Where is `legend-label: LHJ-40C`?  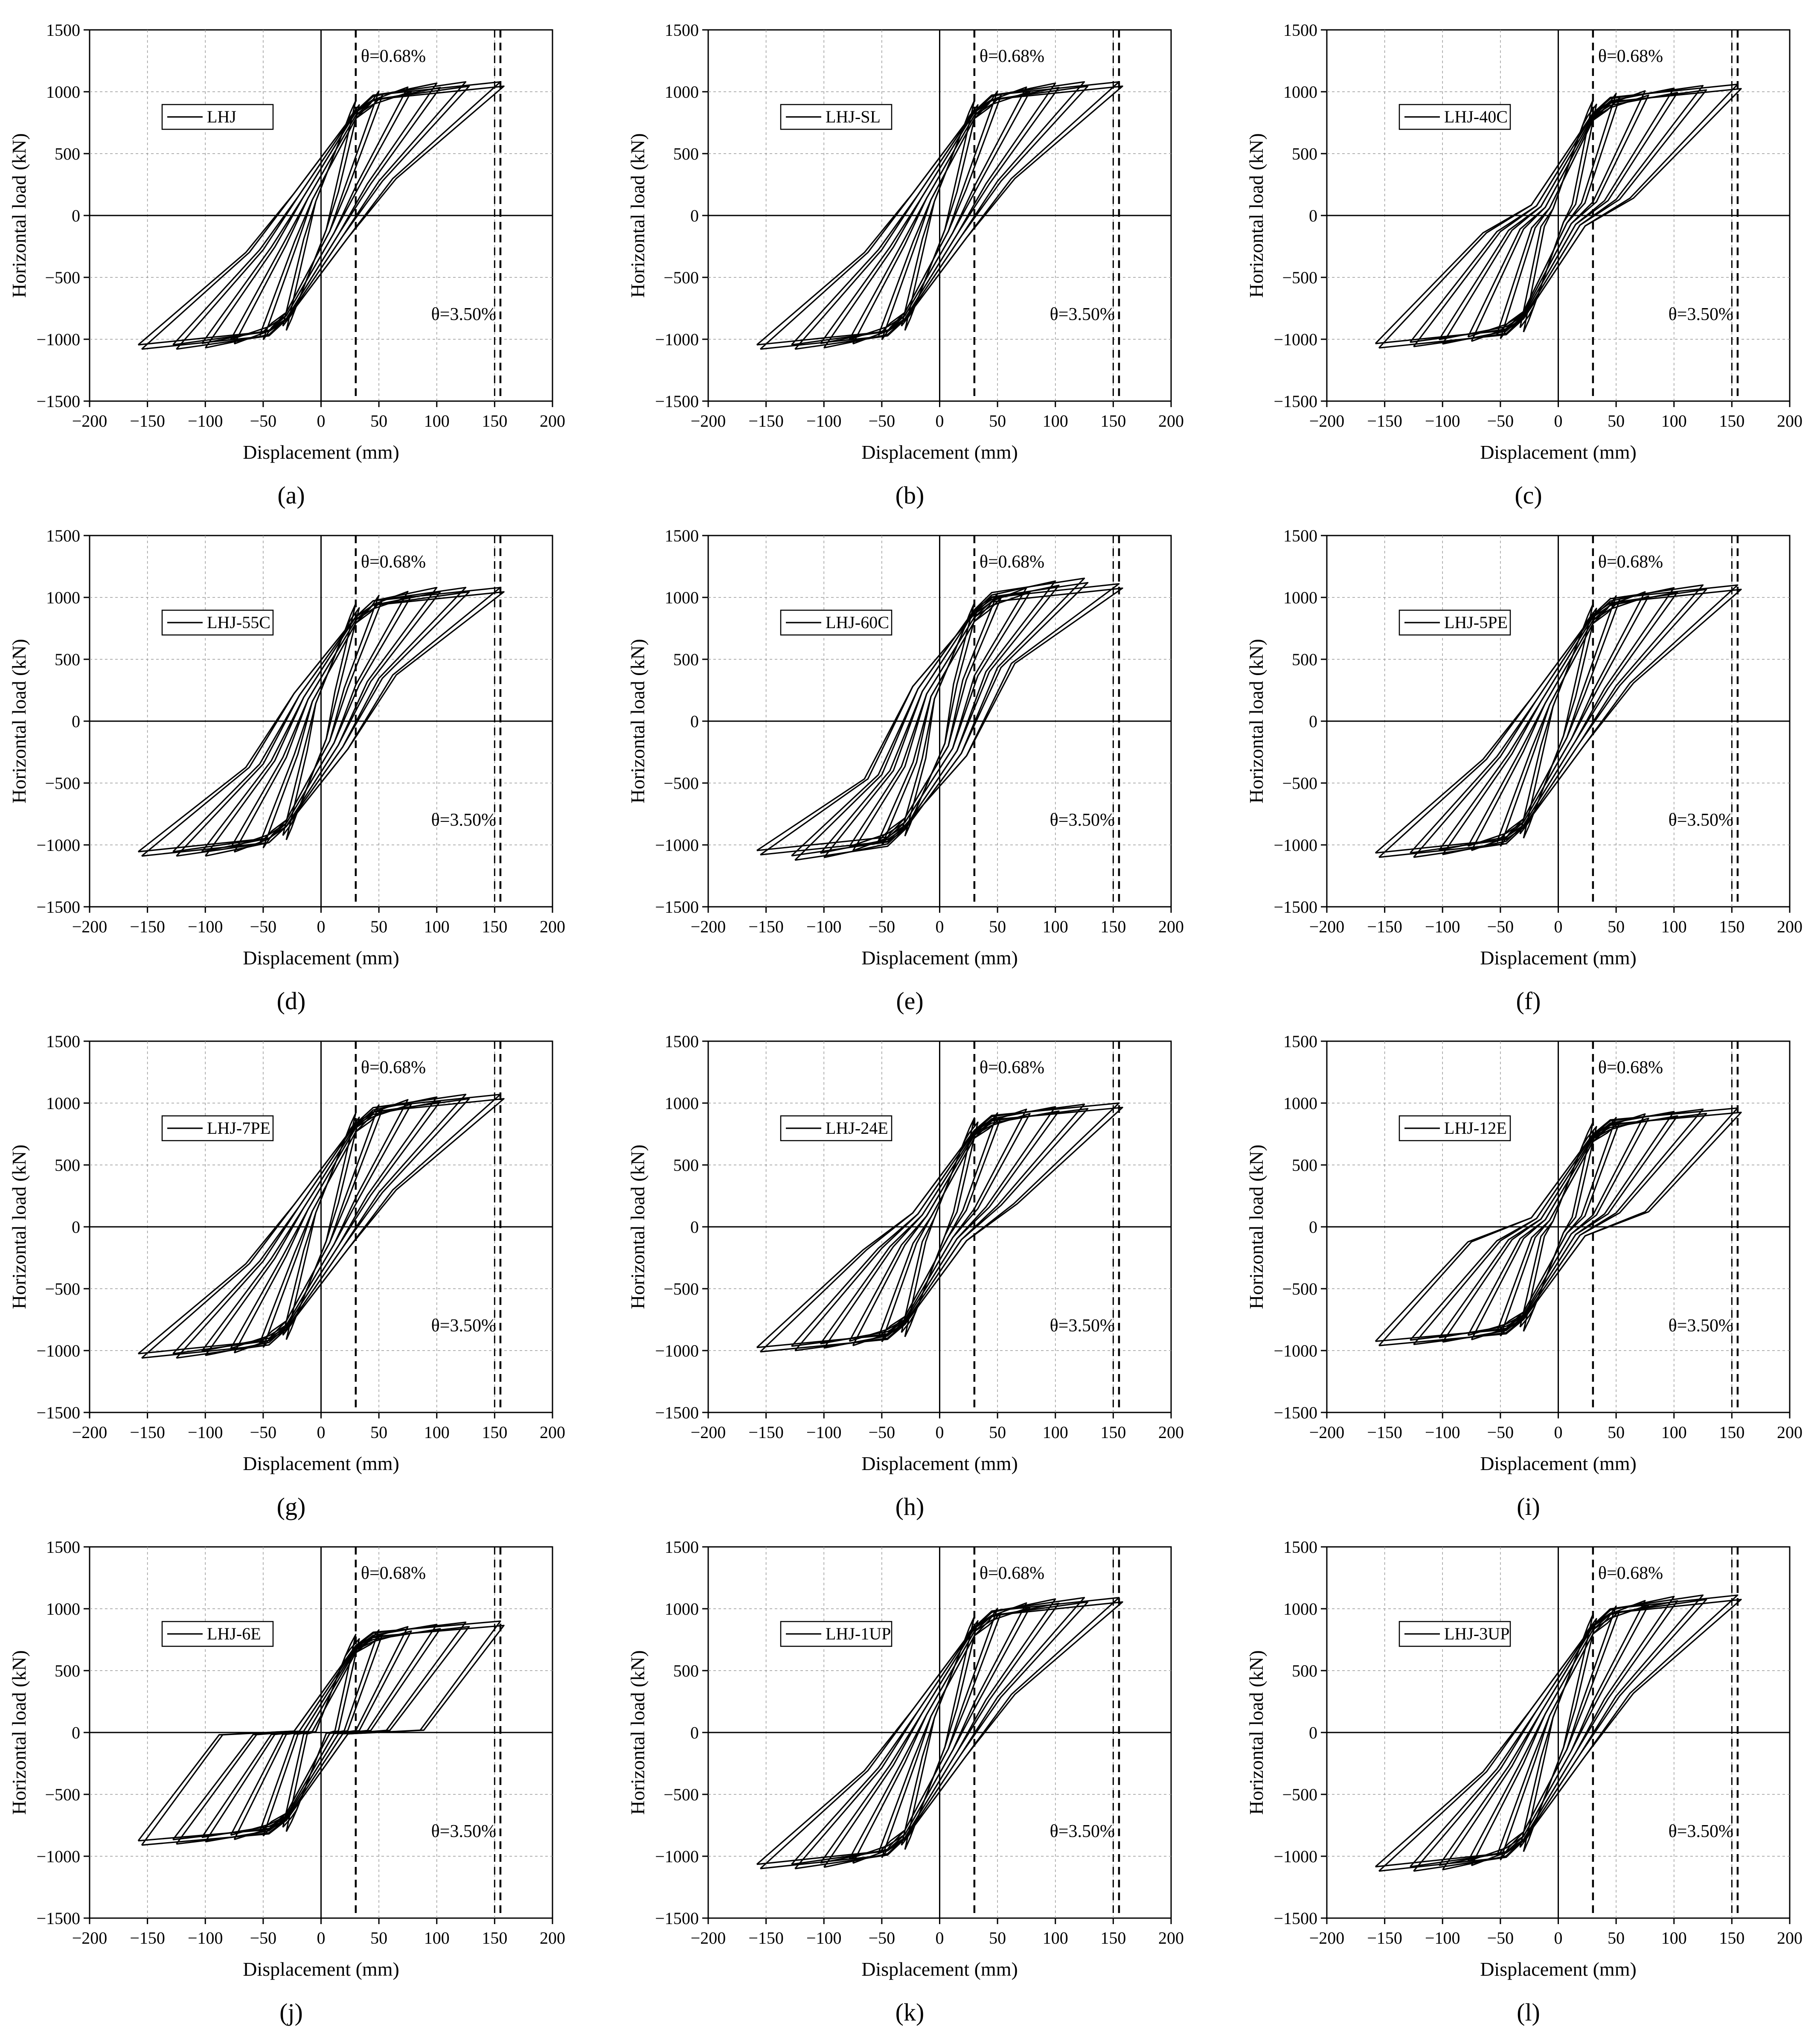
legend-label: LHJ-40C is located at coordinates (1476, 116).